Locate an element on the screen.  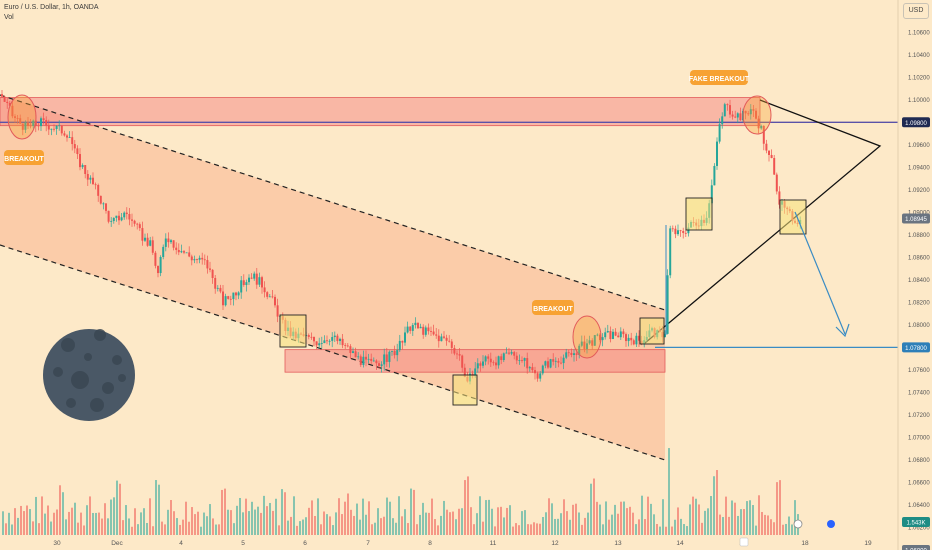
y-tick-label: 1.10400 is located at coordinates (919, 56).